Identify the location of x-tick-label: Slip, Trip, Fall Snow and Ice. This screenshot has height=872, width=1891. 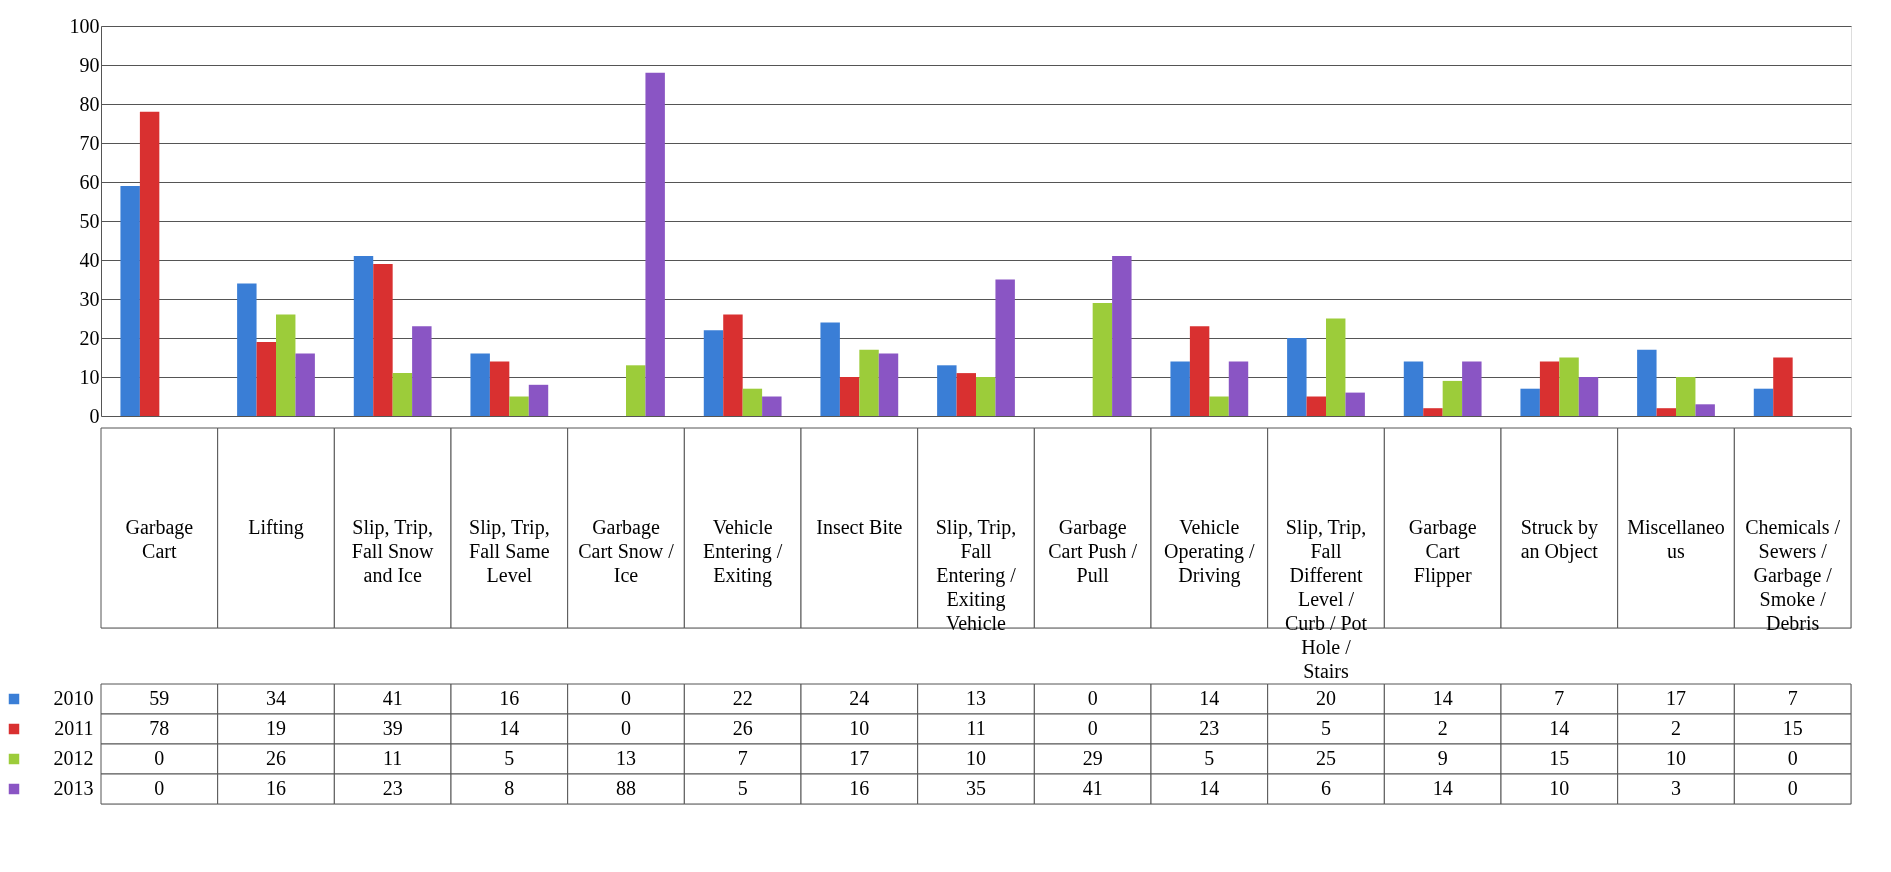
(393, 551).